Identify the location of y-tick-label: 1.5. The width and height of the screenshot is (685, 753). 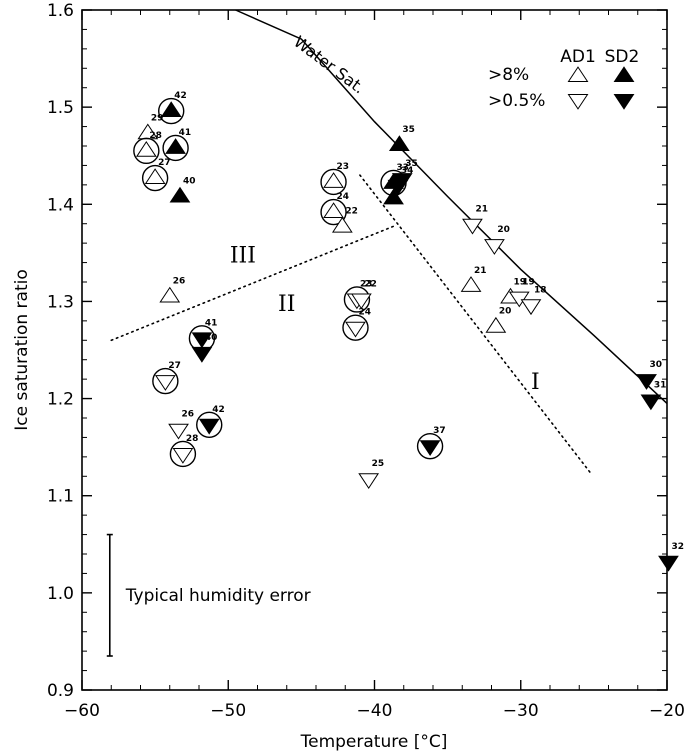
(60, 108).